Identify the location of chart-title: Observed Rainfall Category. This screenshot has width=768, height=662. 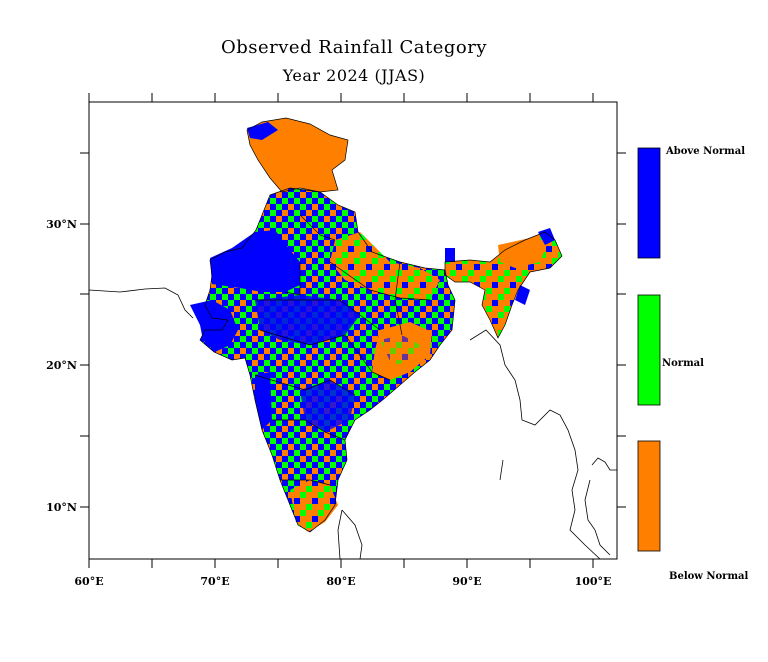
(354, 47).